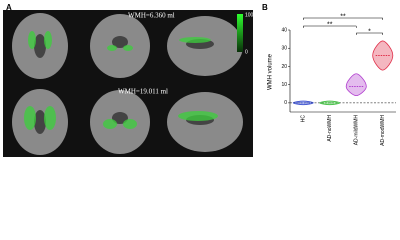  Describe the element at coordinates (284, 30) in the screenshot. I see `y-tick-label: 40` at that location.